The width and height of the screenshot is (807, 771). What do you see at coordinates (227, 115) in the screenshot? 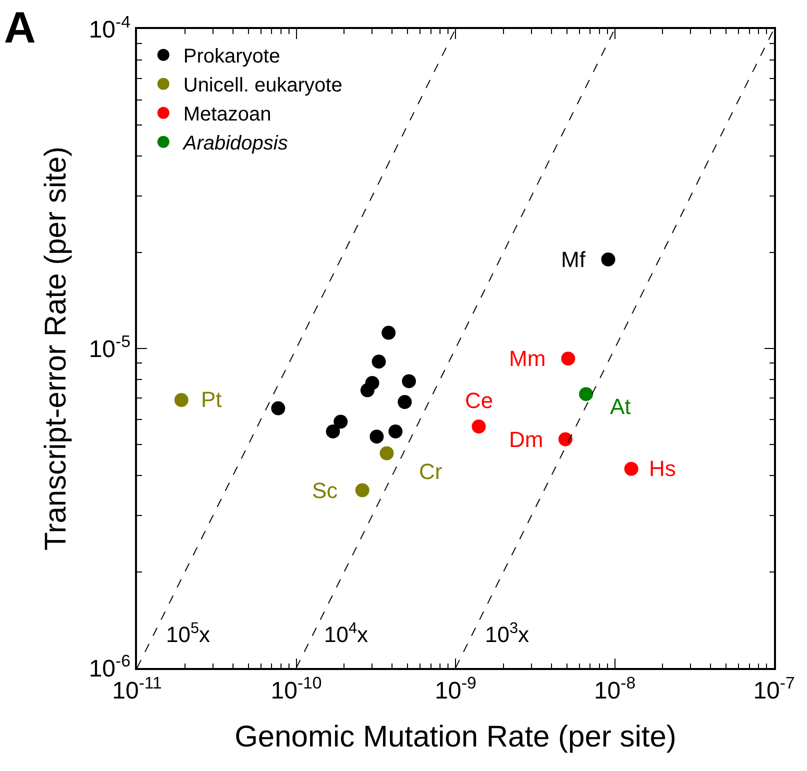
I see `legend-label: Metazoan` at bounding box center [227, 115].